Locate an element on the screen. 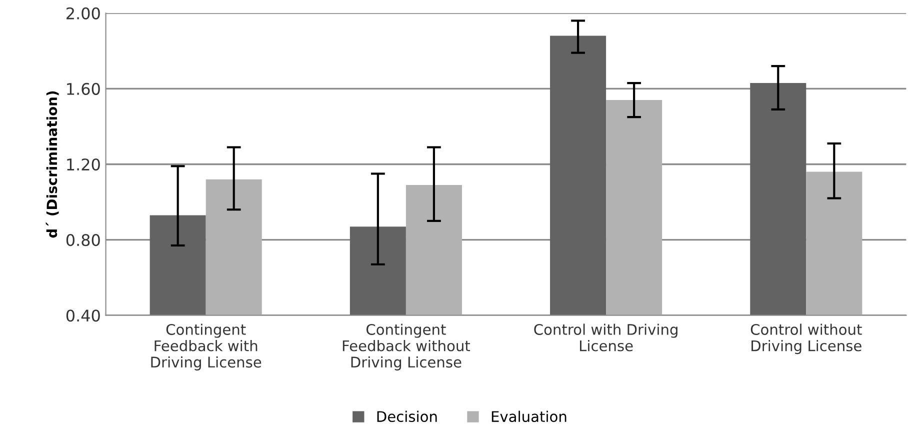 The image size is (920, 438). legend-label: Decision is located at coordinates (407, 416).